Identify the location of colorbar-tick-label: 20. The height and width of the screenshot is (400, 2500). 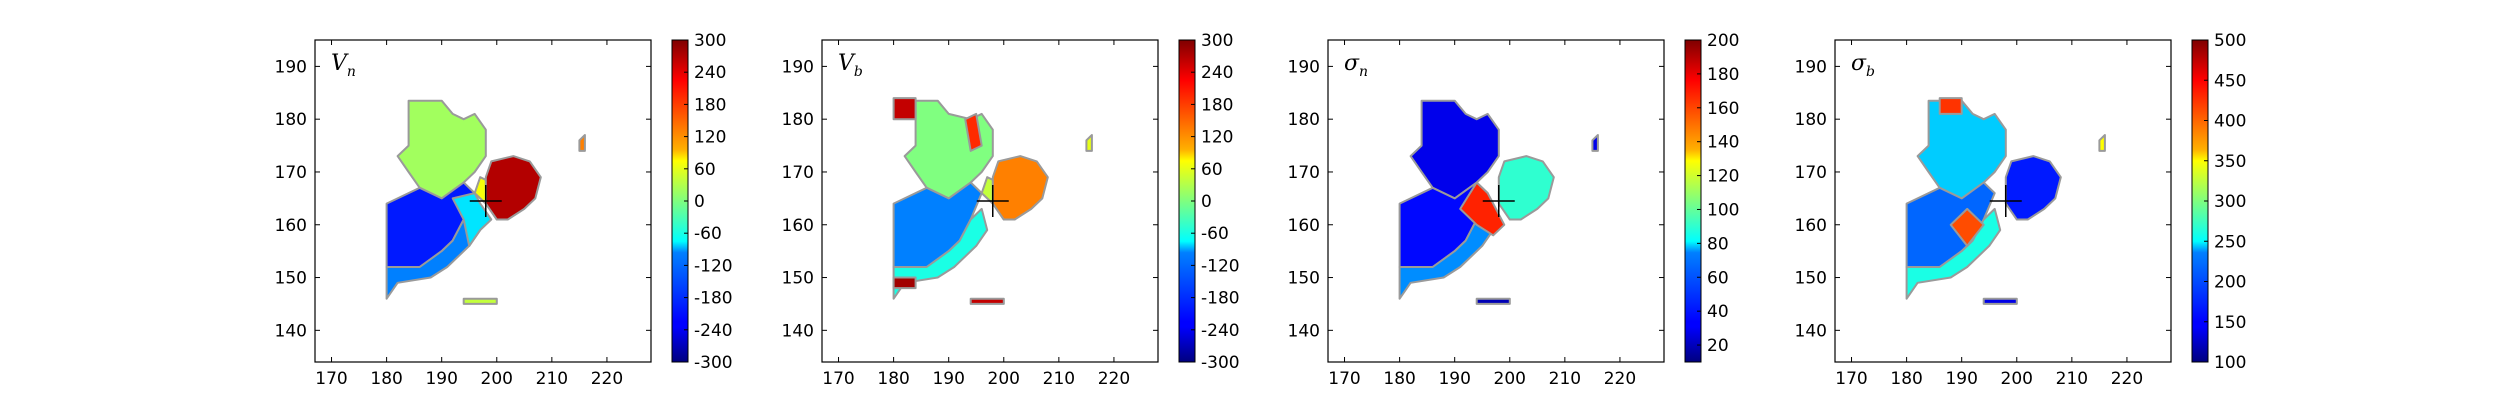
(1718, 346).